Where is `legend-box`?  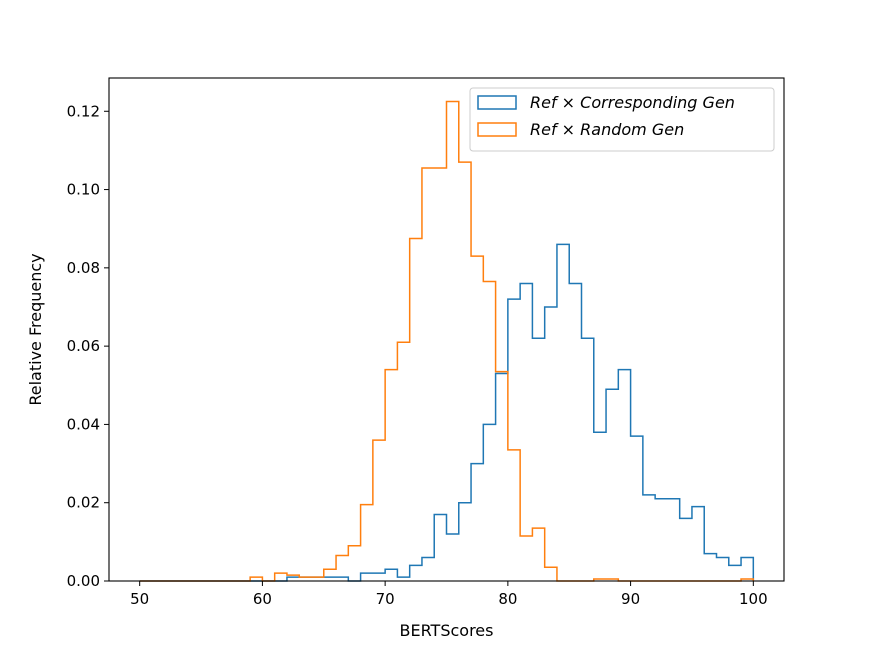
legend-box is located at coordinates (622, 119).